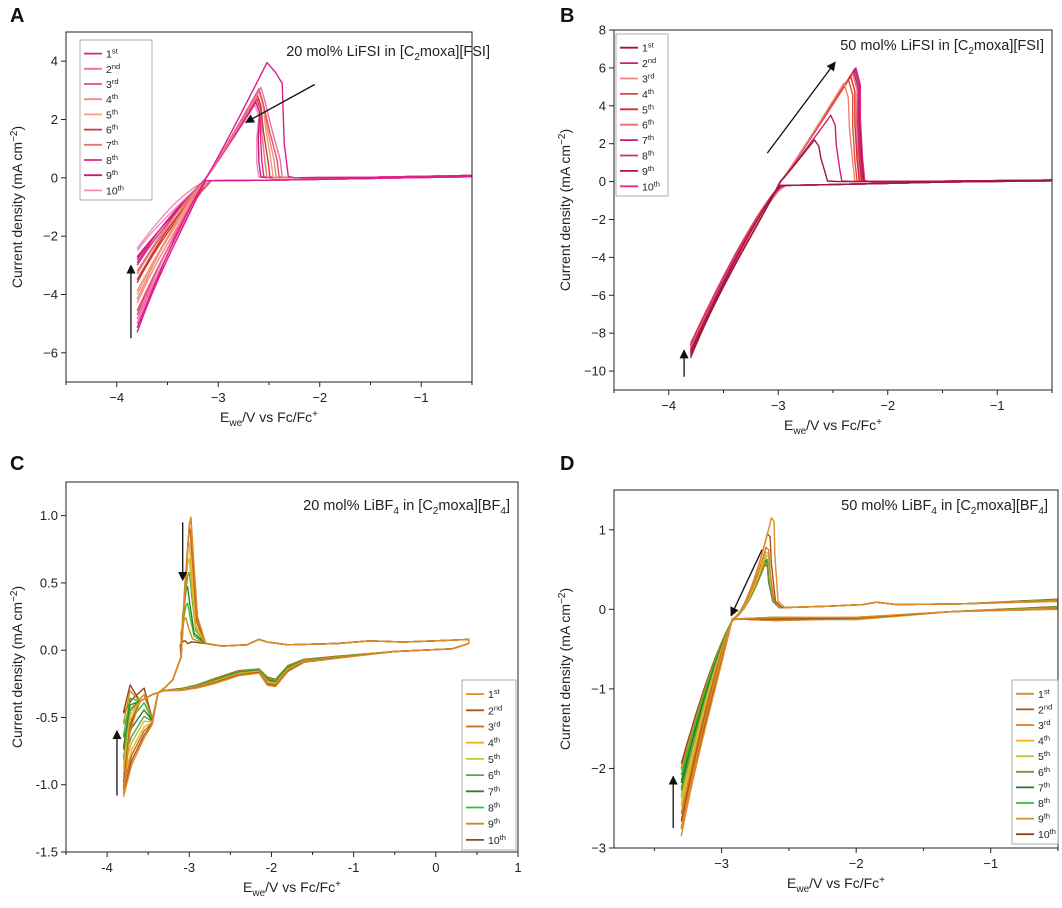 This screenshot has height=908, width=1062. What do you see at coordinates (406, 507) in the screenshot?
I see `chart-title: 20 mol% LiBF4 in [C2moxa][BF4]` at bounding box center [406, 507].